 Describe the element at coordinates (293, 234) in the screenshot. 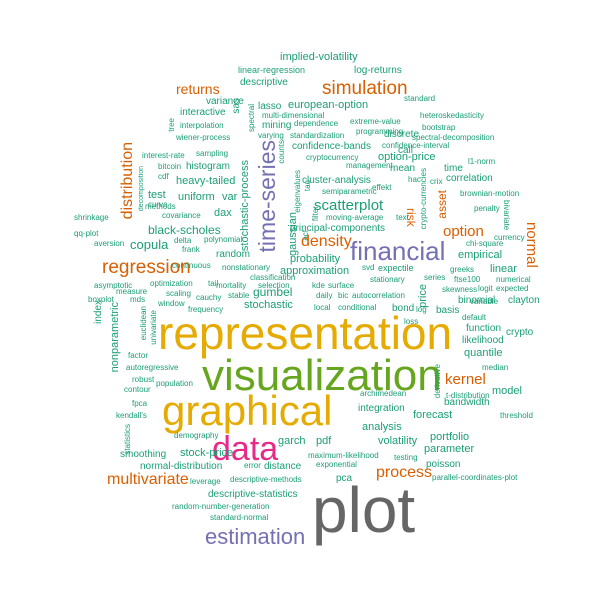

I see `word-gaussian: gaussian` at that location.